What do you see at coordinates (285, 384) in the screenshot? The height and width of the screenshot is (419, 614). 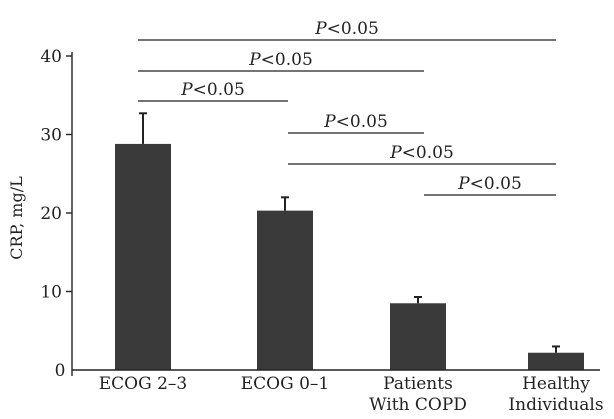 I see `x-category-label: ECOG 0–1` at bounding box center [285, 384].